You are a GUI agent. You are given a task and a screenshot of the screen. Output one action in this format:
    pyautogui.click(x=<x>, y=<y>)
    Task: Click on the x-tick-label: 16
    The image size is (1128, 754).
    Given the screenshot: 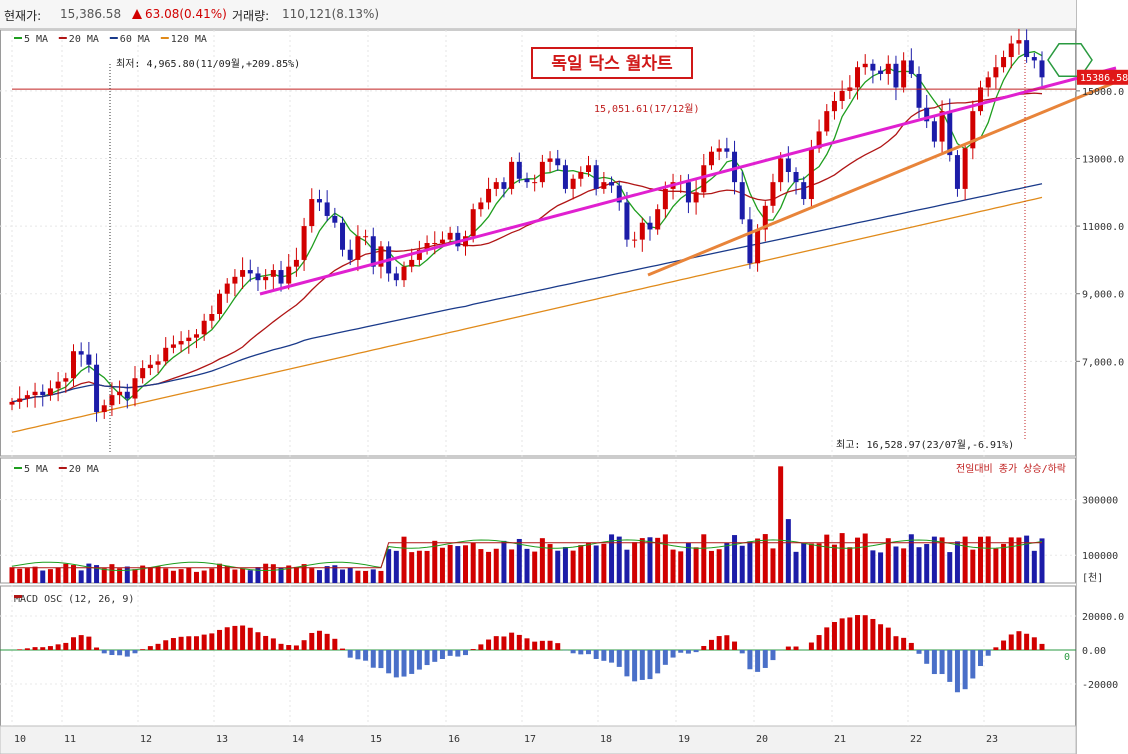 What is the action you would take?
    pyautogui.click(x=454, y=739)
    